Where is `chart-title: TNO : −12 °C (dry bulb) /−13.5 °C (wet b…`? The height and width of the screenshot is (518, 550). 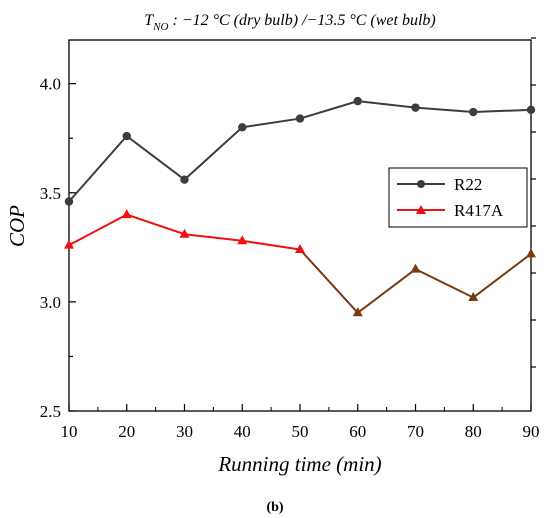
chart-title: TNO : −12 °C (dry bulb) /−13.5 °C (wet b… is located at coordinates (289, 22).